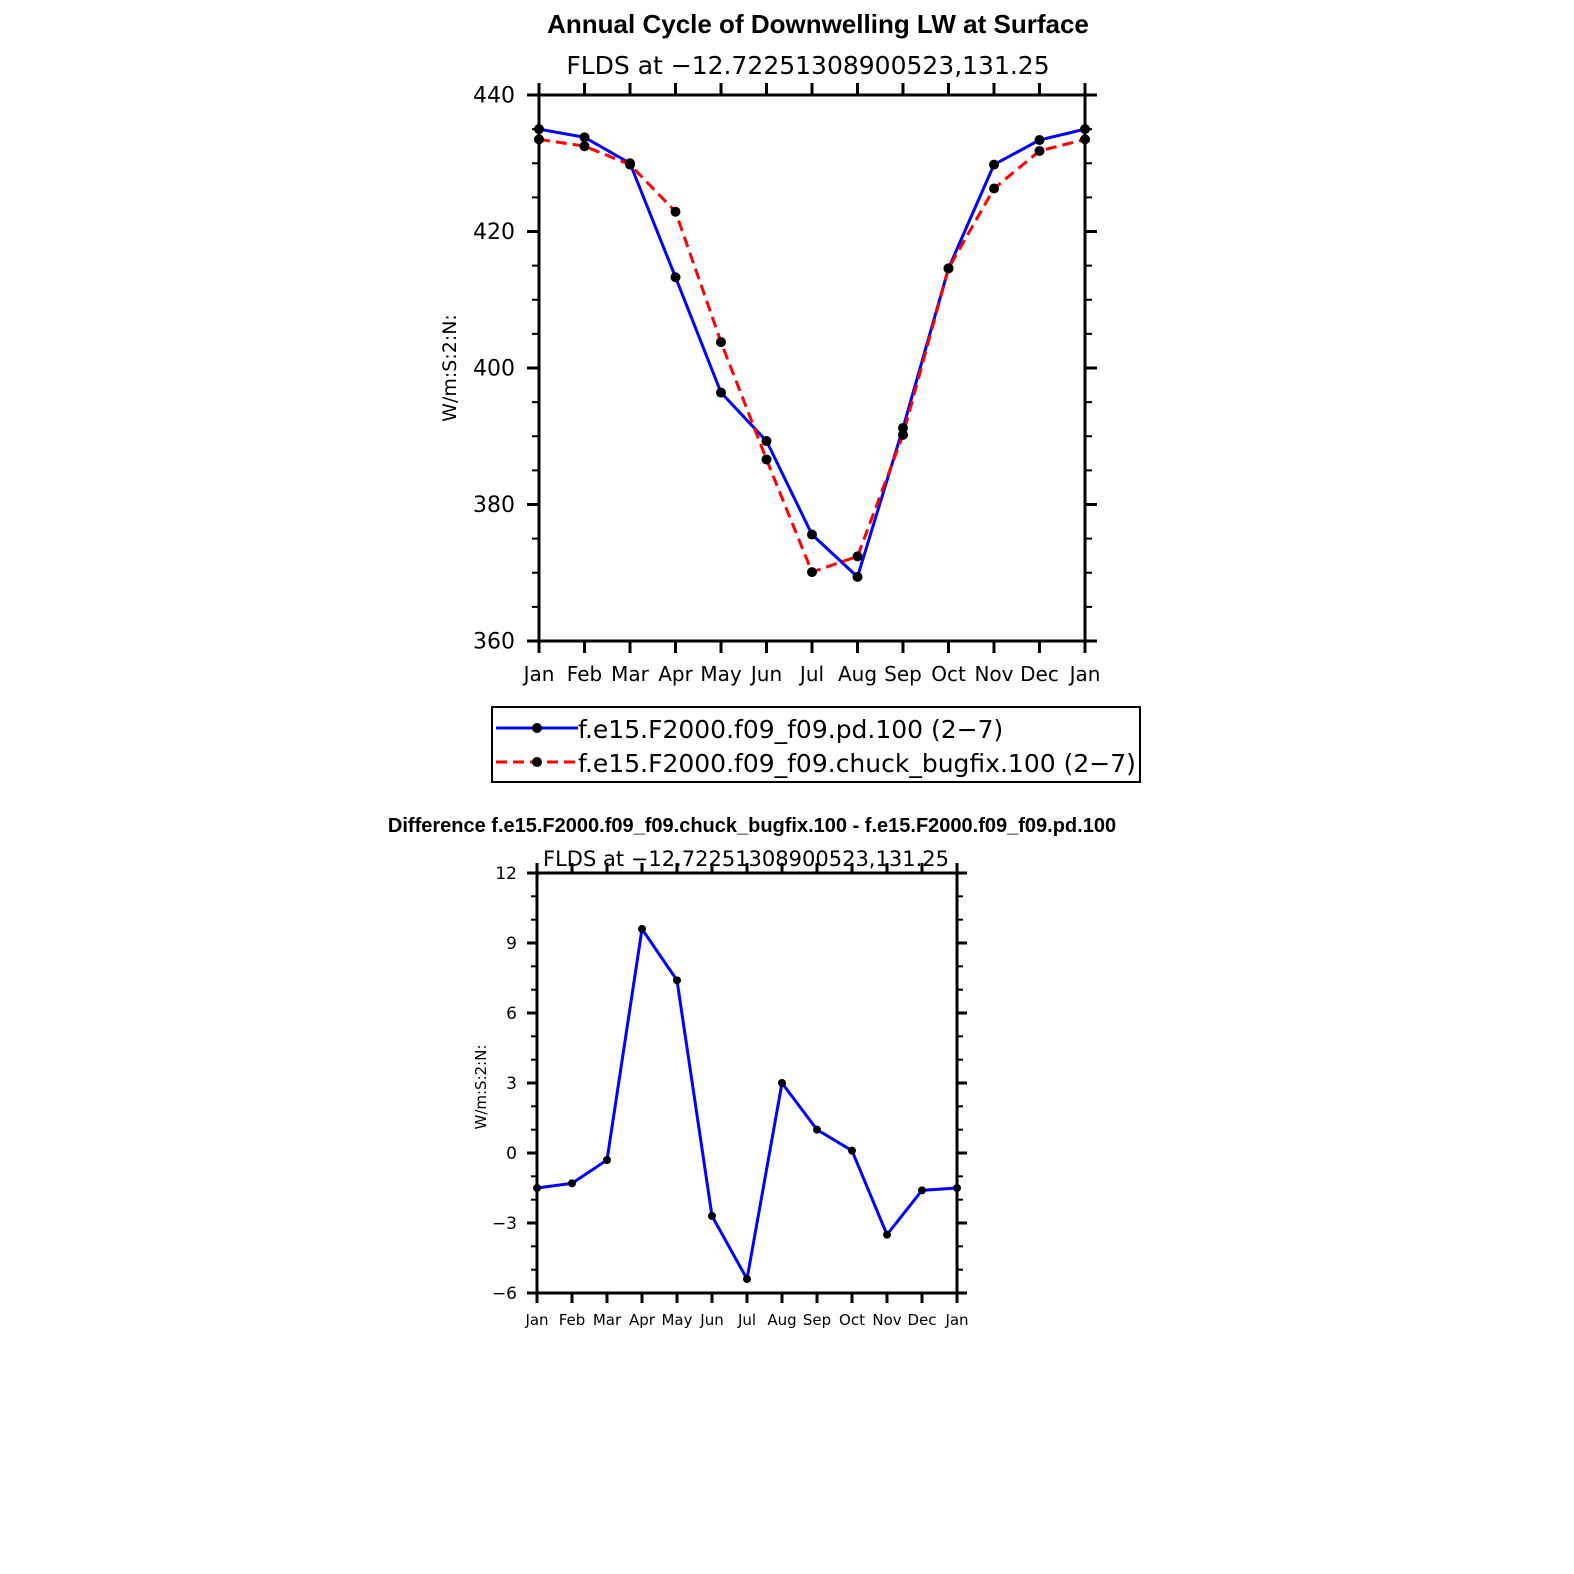 The image size is (1574, 1574). I want to click on y-tick-label: 9, so click(511, 944).